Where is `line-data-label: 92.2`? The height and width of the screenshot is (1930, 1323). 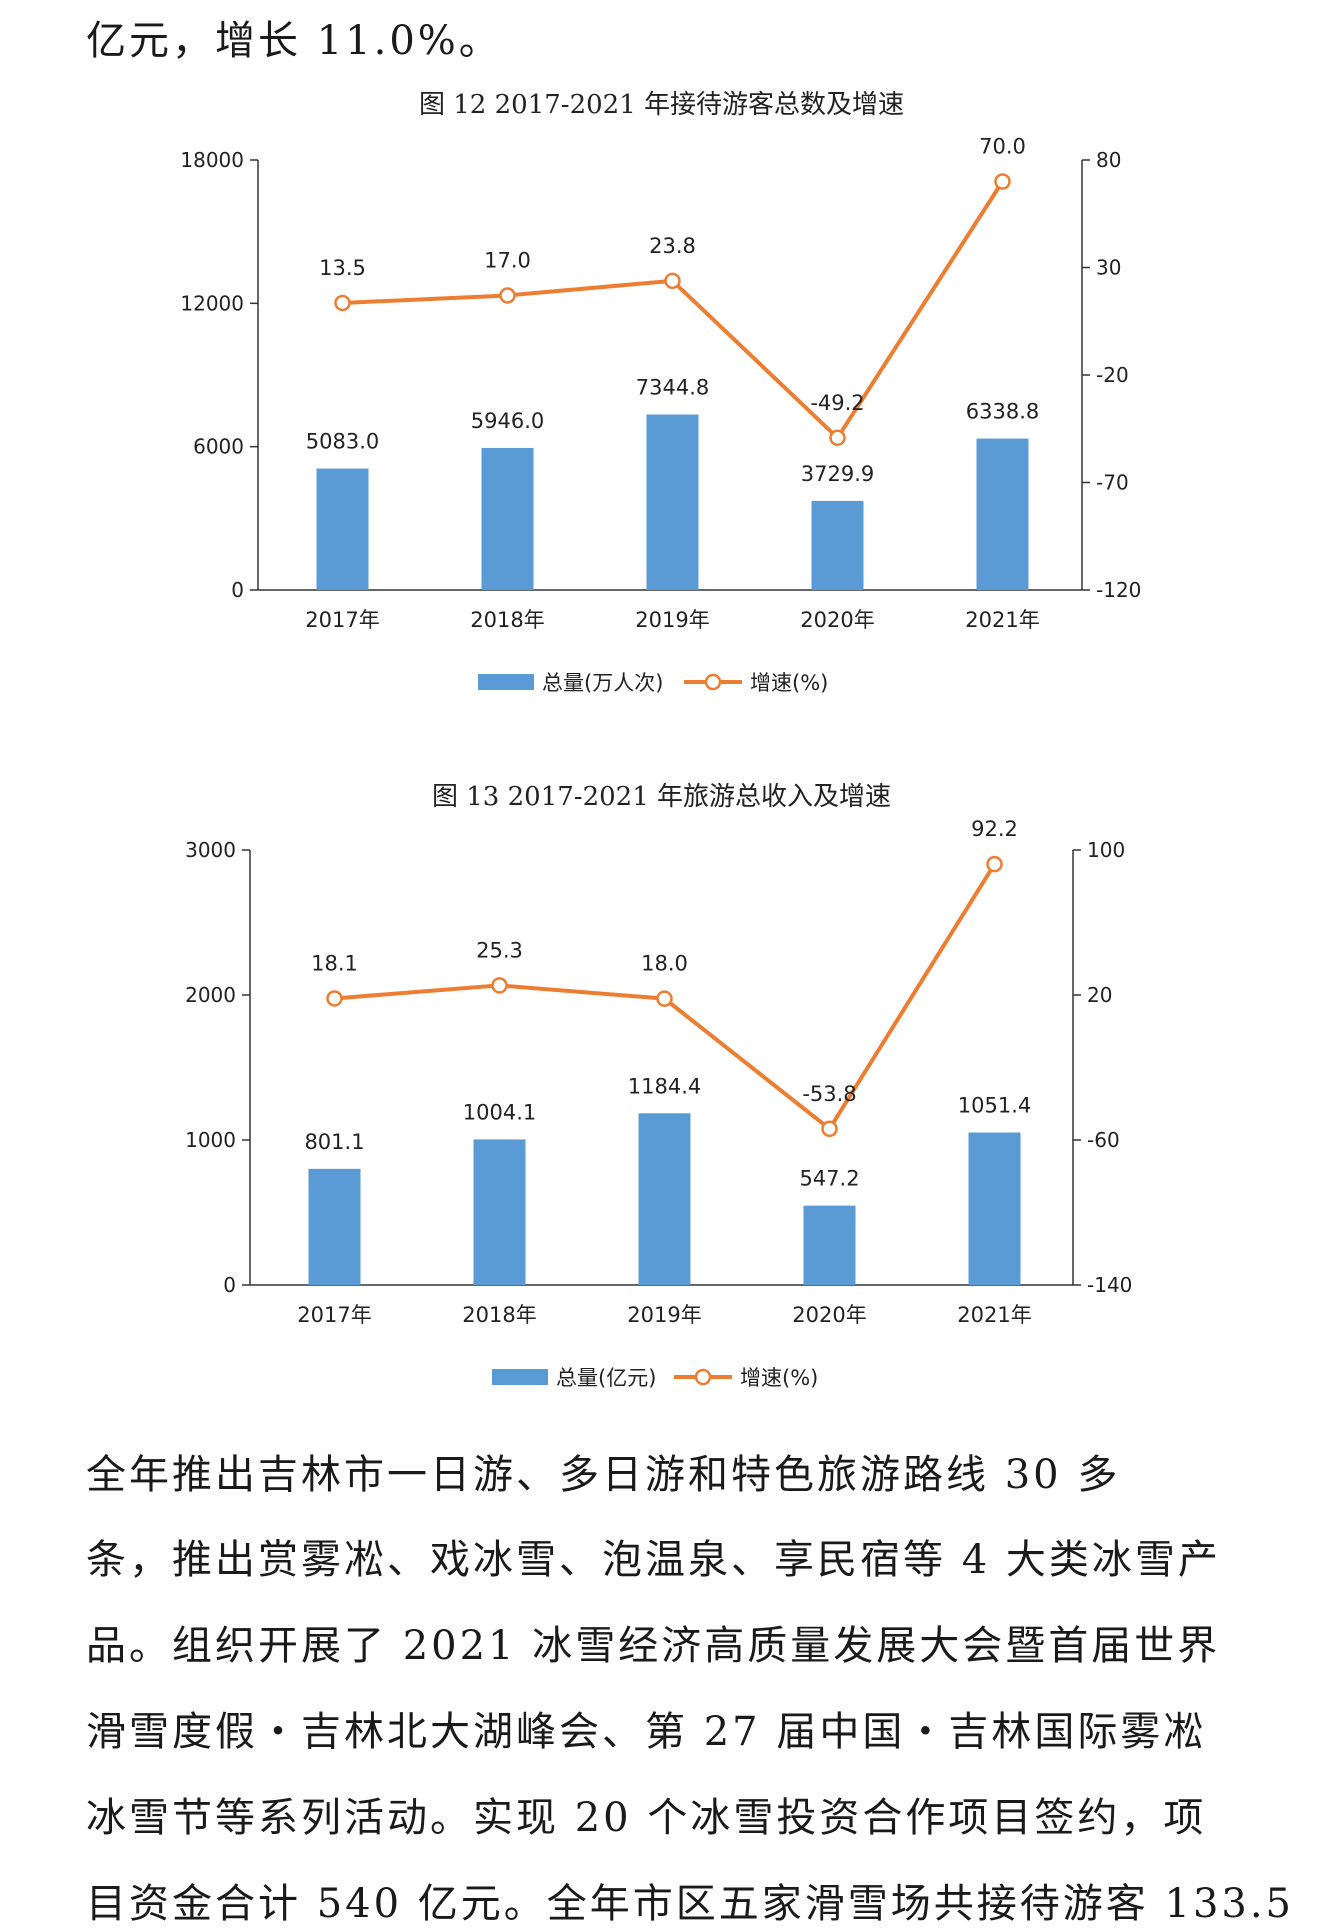
line-data-label: 92.2 is located at coordinates (994, 830).